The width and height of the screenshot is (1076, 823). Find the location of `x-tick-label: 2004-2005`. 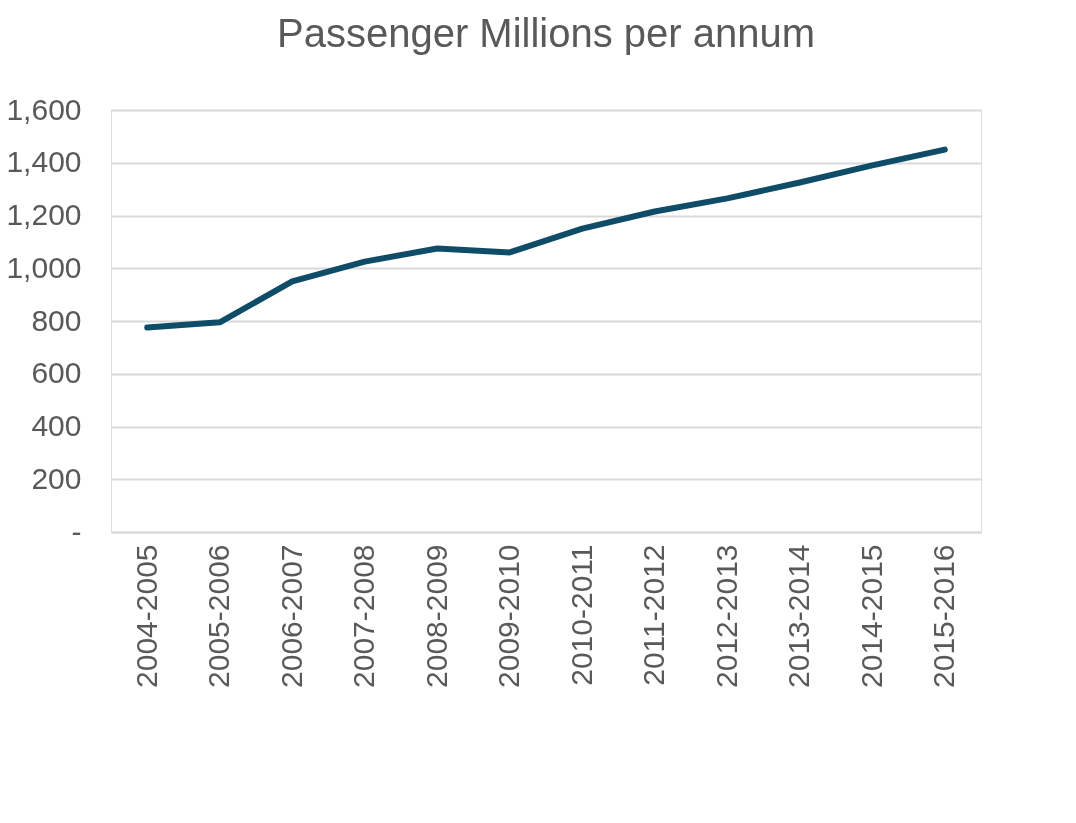

x-tick-label: 2004-2005 is located at coordinates (146, 616).